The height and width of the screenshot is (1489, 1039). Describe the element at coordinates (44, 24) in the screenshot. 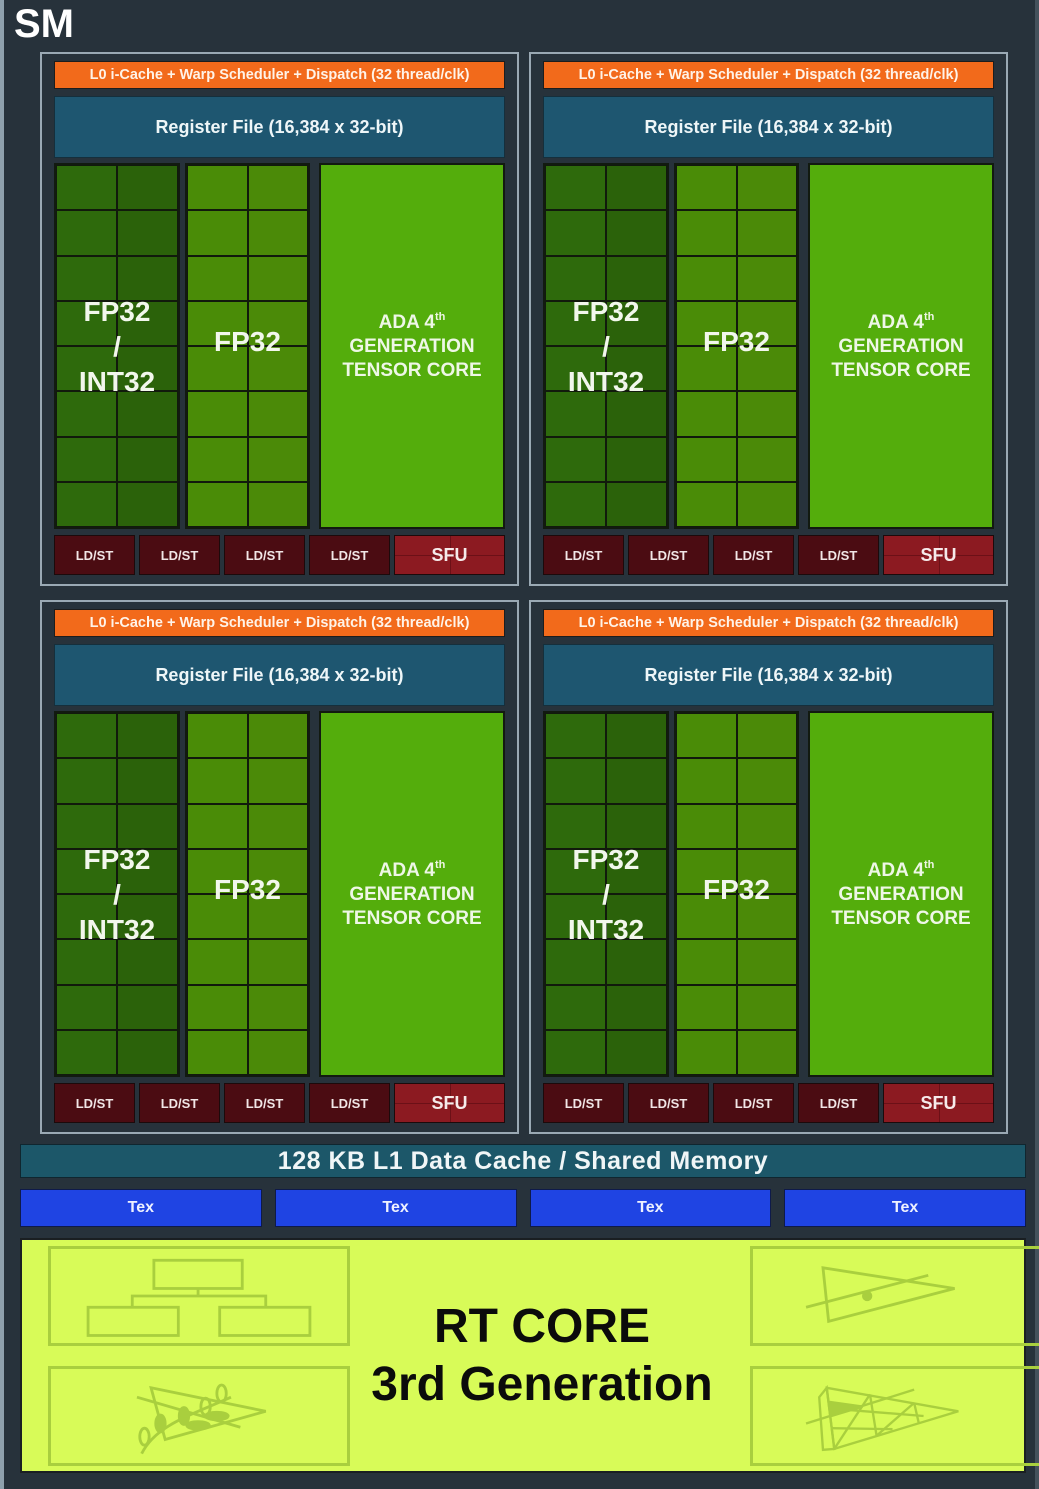

I see `sm-title: SM` at that location.